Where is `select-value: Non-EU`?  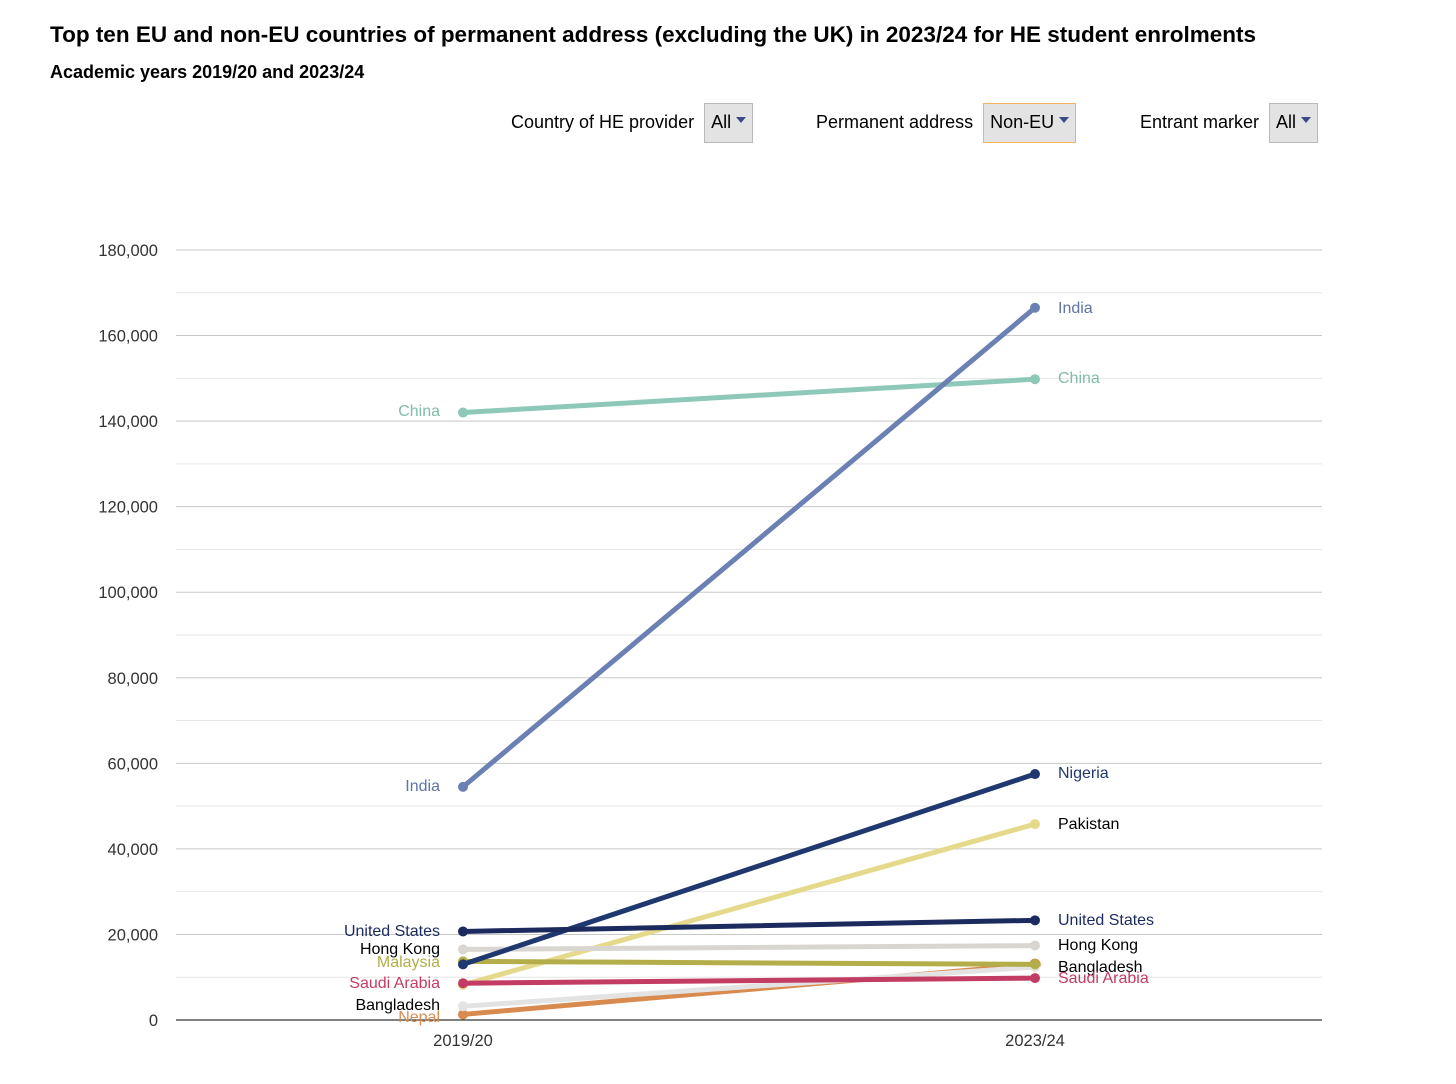 select-value: Non-EU is located at coordinates (1022, 122).